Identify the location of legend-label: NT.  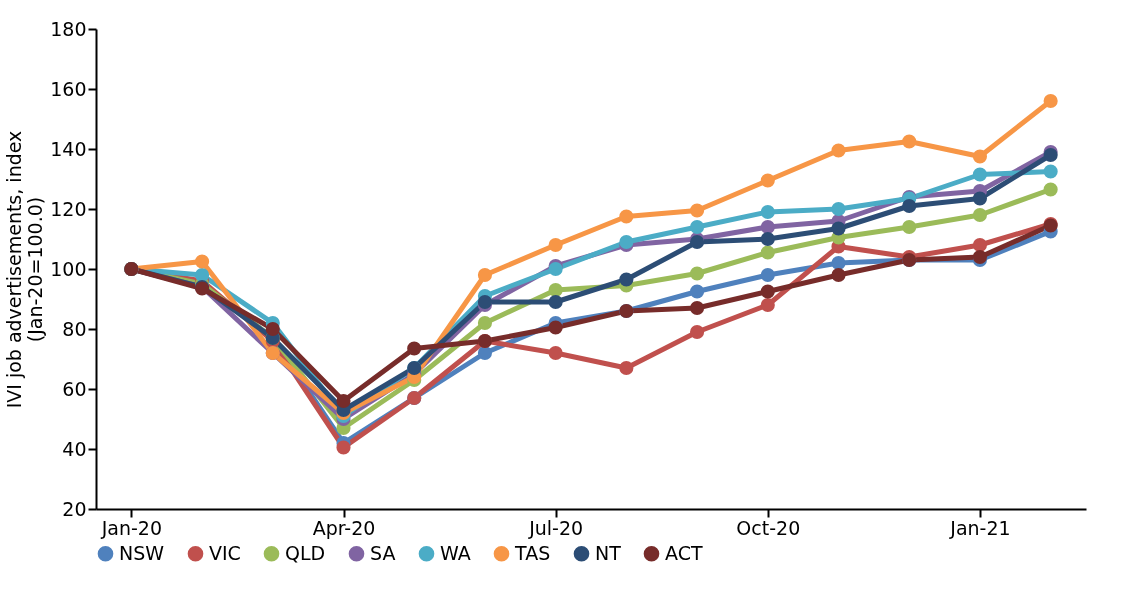
(608, 552).